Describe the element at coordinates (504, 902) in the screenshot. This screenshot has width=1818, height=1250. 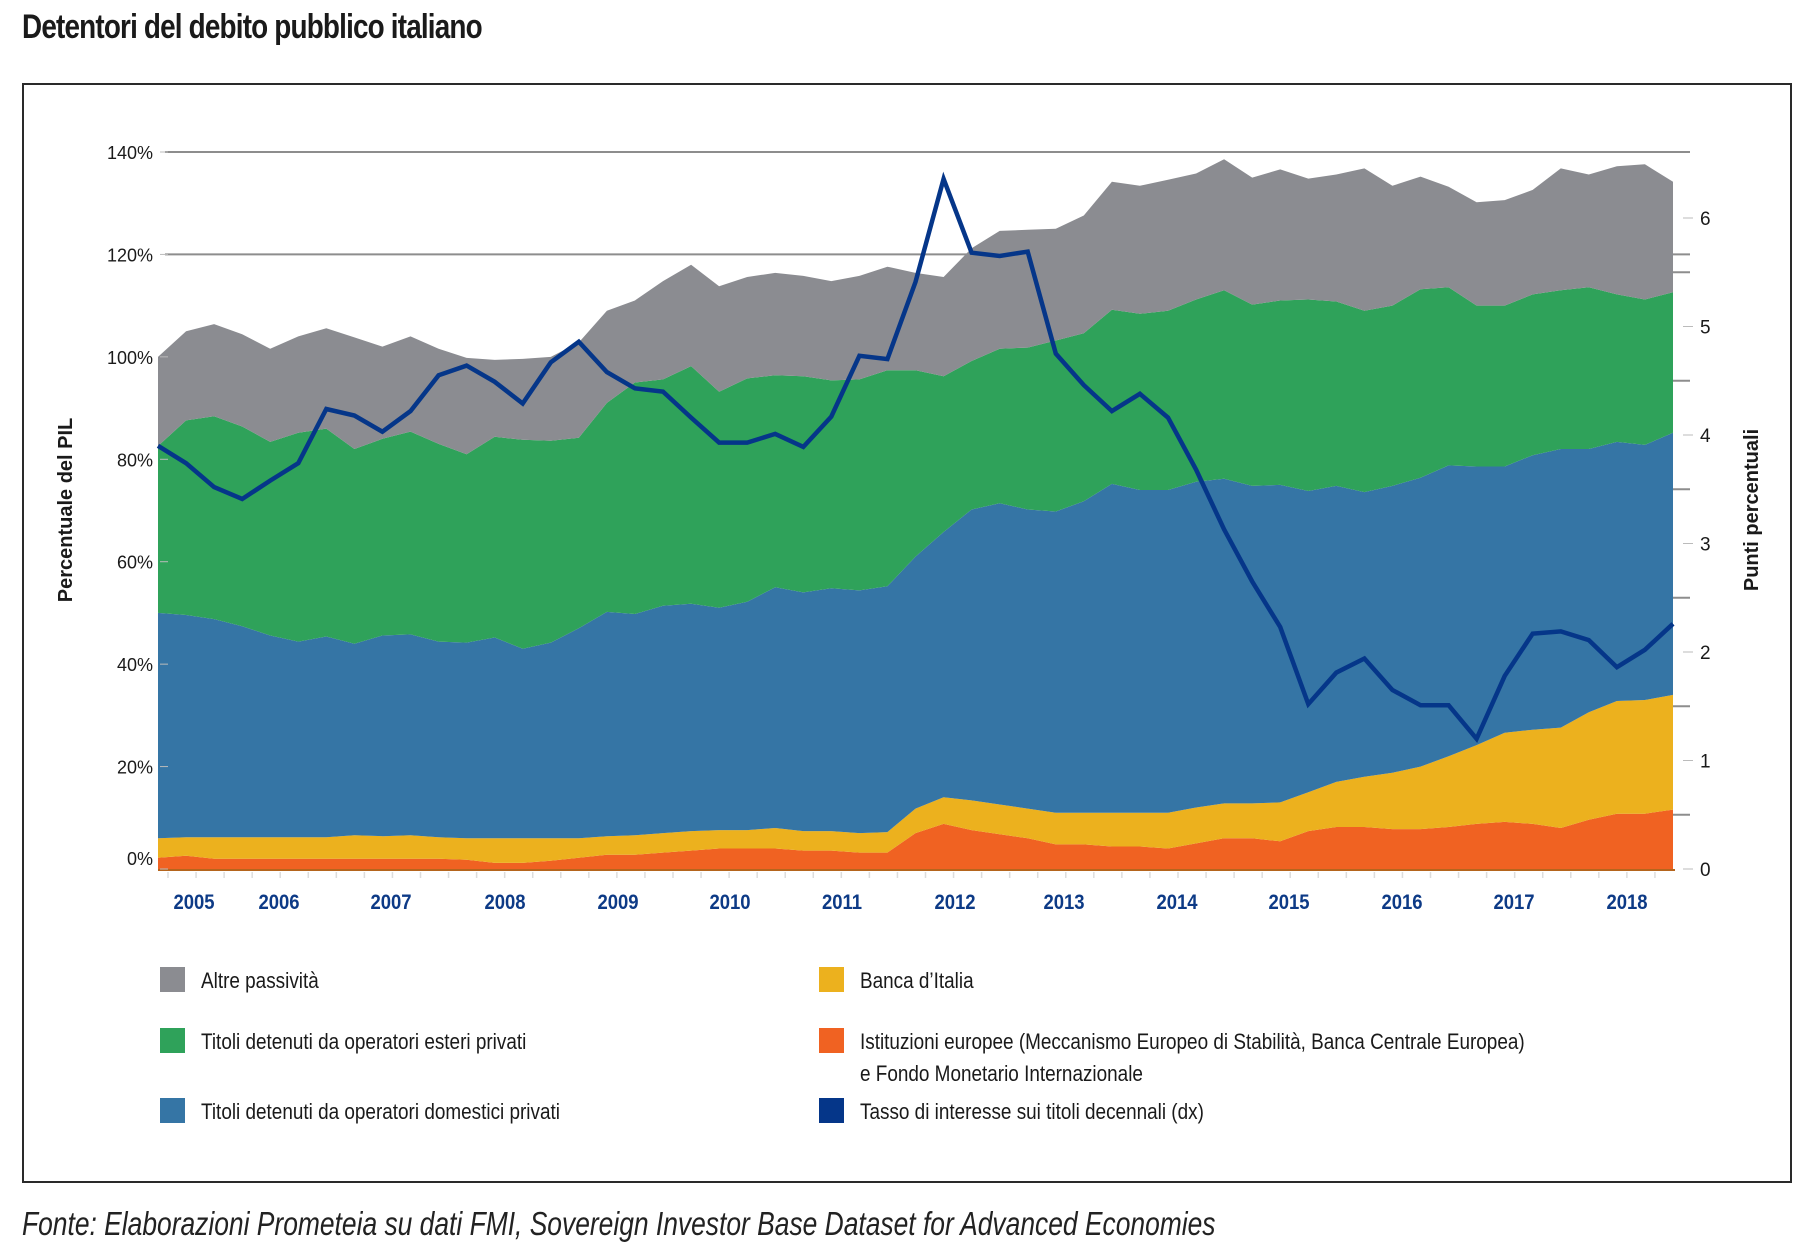
I see `x-tick-label: 2008` at that location.